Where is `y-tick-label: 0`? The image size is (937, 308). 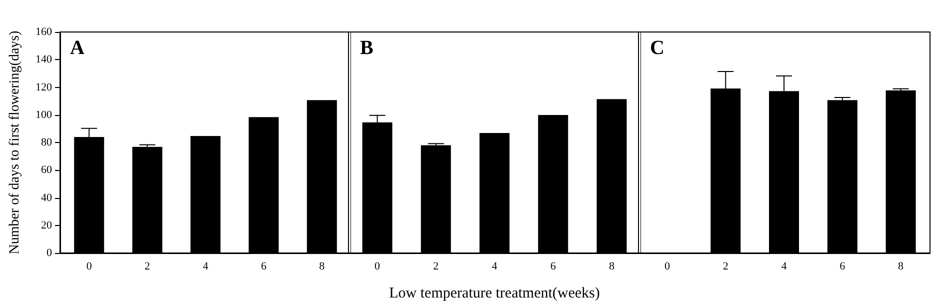
y-tick-label: 0 is located at coordinates (49, 253).